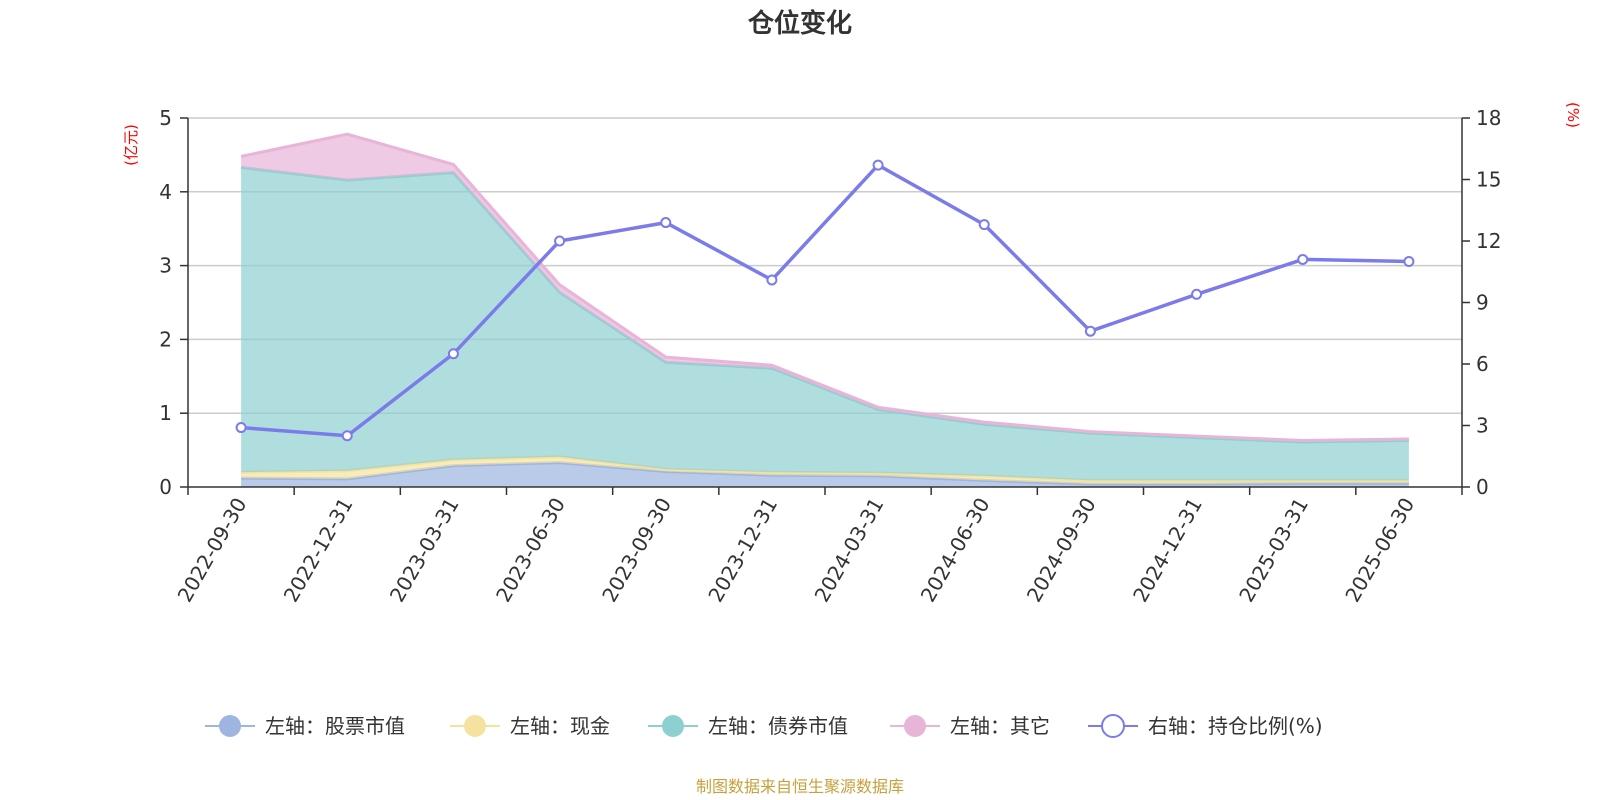  Describe the element at coordinates (560, 726) in the screenshot. I see `legend-label: 左轴：现金` at that location.